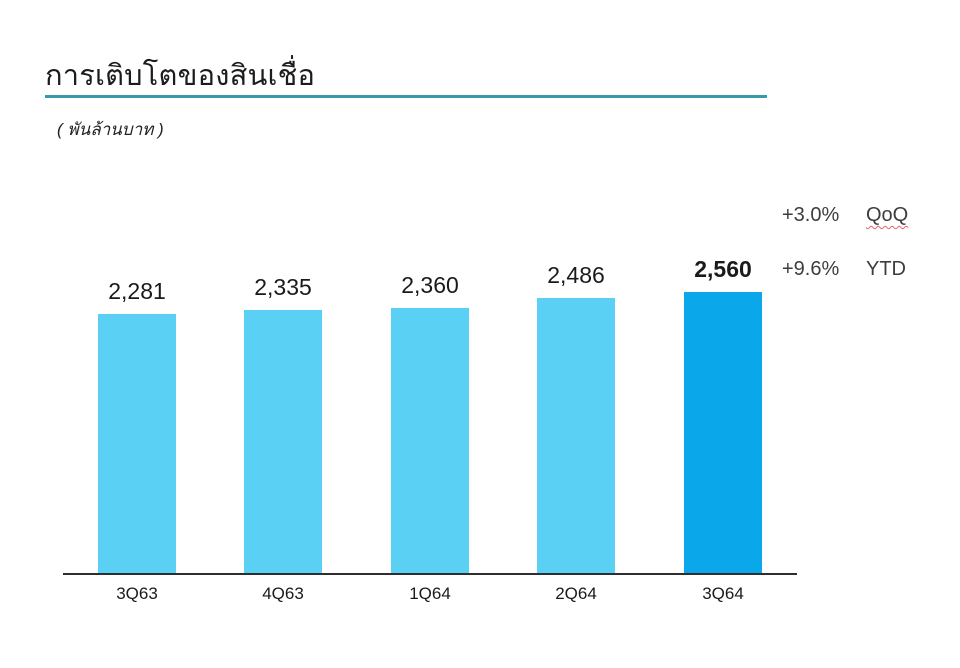  Describe the element at coordinates (430, 285) in the screenshot. I see `bar-value-label: 2,360` at that location.